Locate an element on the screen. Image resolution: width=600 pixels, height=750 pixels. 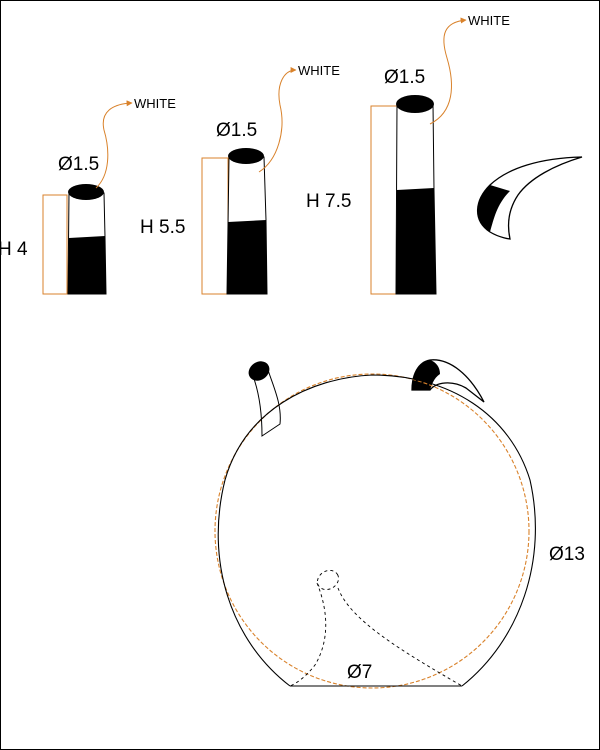
horn-black-tip is located at coordinates (493, 208).